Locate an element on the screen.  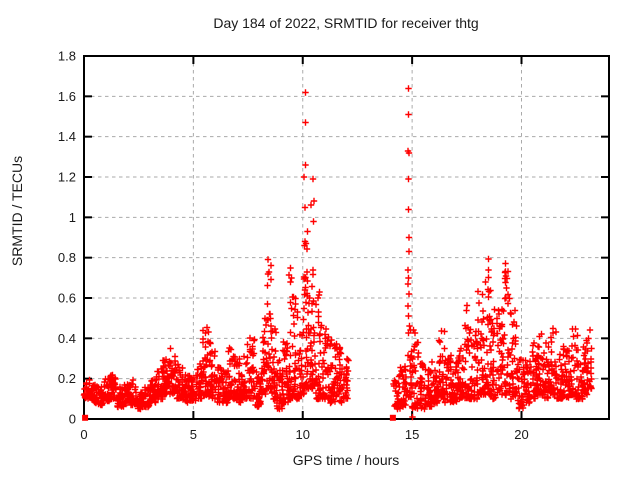
x-tick-label: 15 is located at coordinates (412, 434).